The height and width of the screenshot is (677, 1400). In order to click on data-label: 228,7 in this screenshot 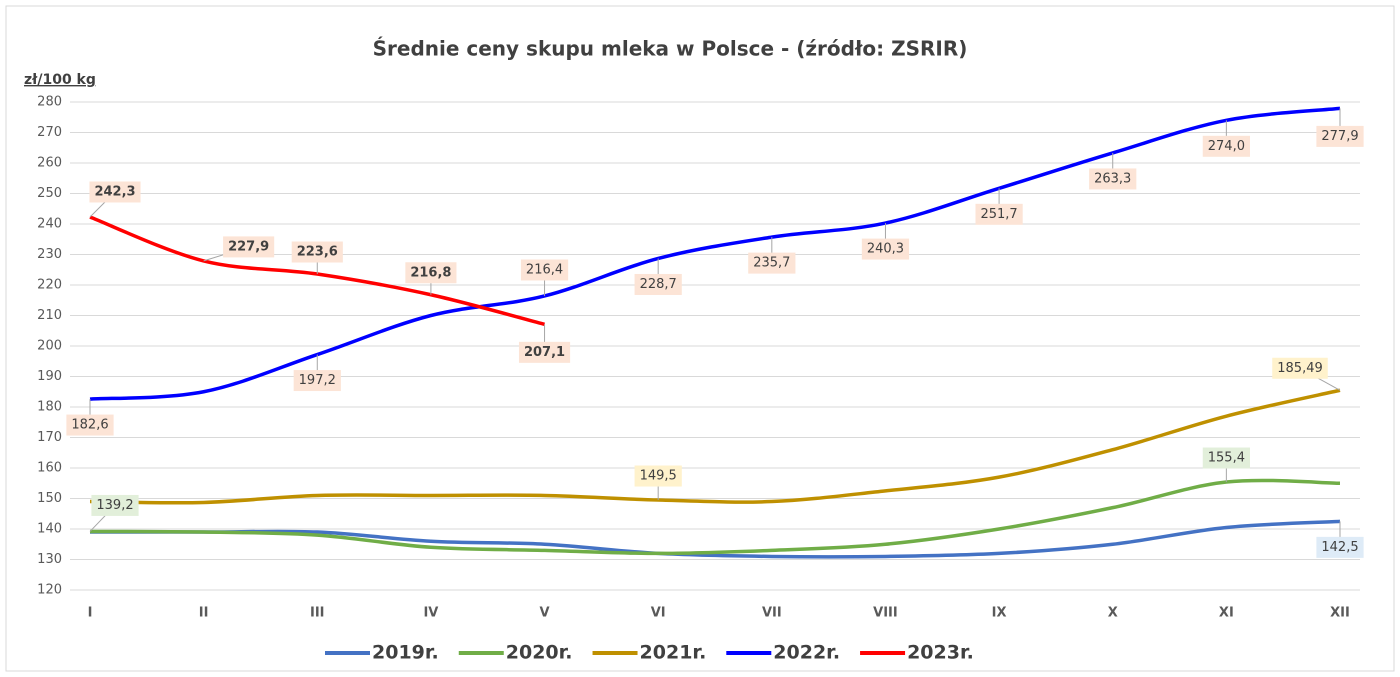, I will do `click(658, 276)`.